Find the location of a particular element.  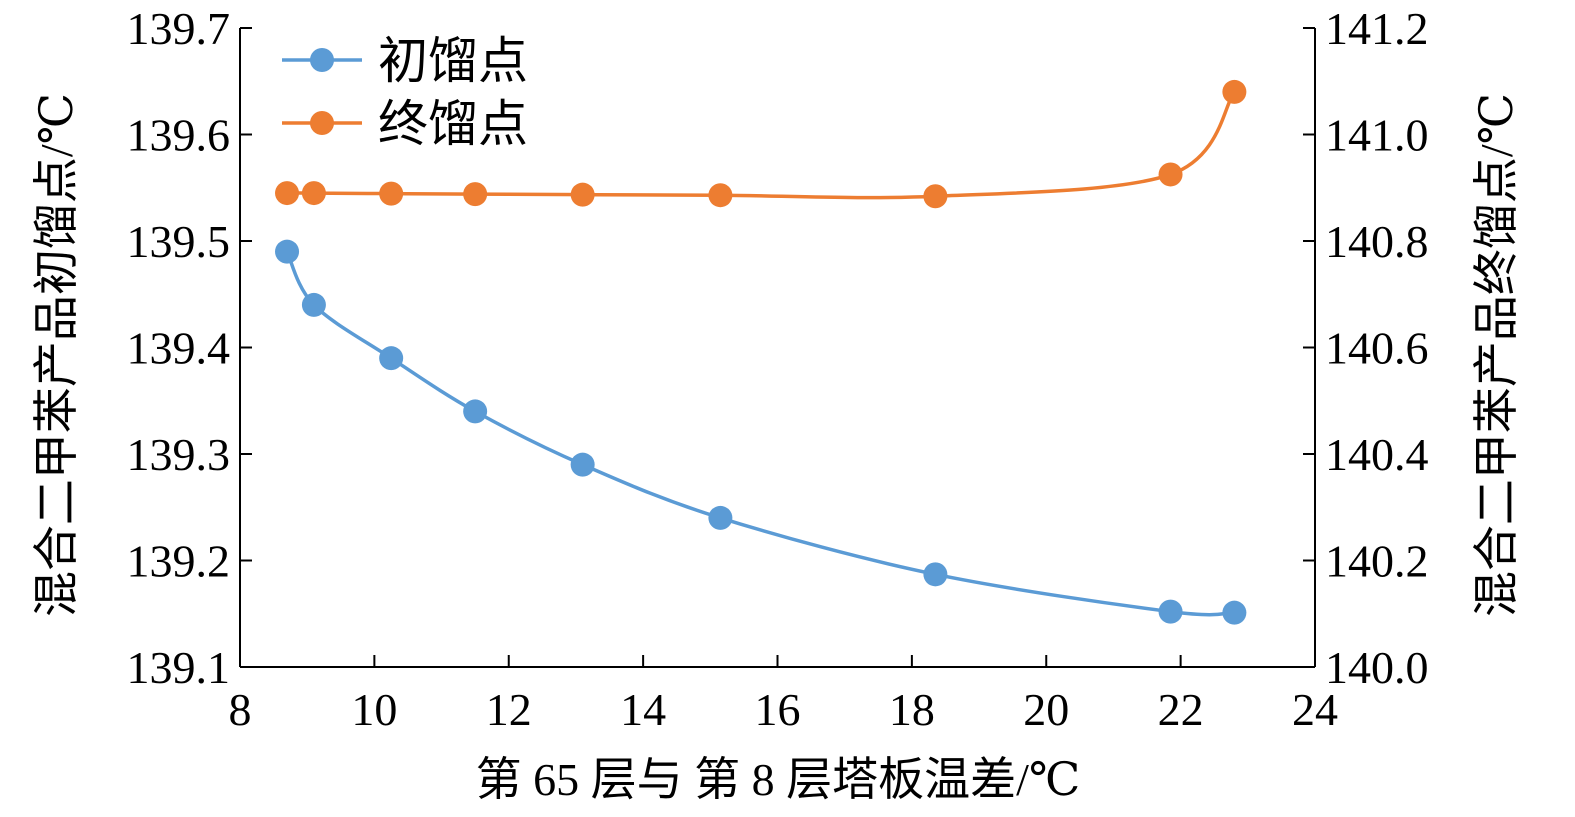

y-left-tick-label: 139.3 is located at coordinates (179, 454).